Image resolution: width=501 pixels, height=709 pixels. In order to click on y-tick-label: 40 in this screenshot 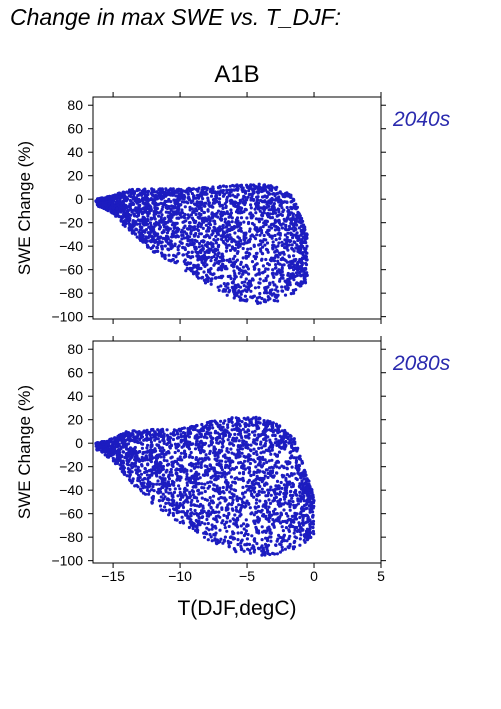, I will do `click(75, 152)`.